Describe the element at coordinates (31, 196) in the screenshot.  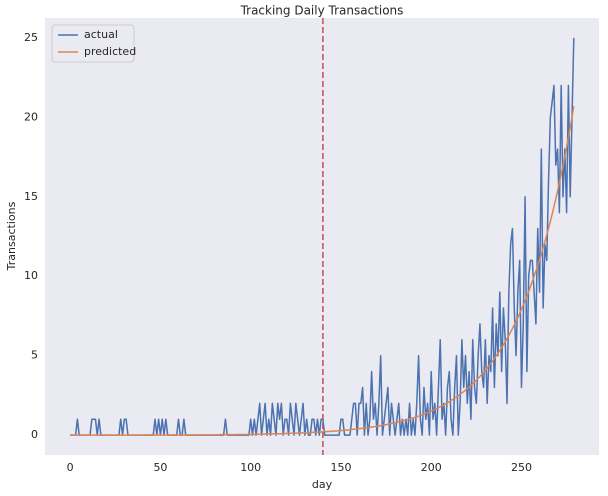
I see `y-tick-label: 15` at that location.